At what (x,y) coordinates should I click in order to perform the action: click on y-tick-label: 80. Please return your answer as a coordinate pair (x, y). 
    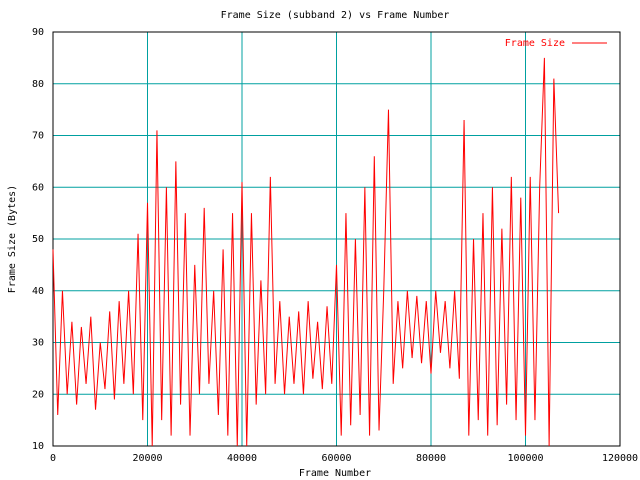
    Looking at the image, I should click on (38, 84).